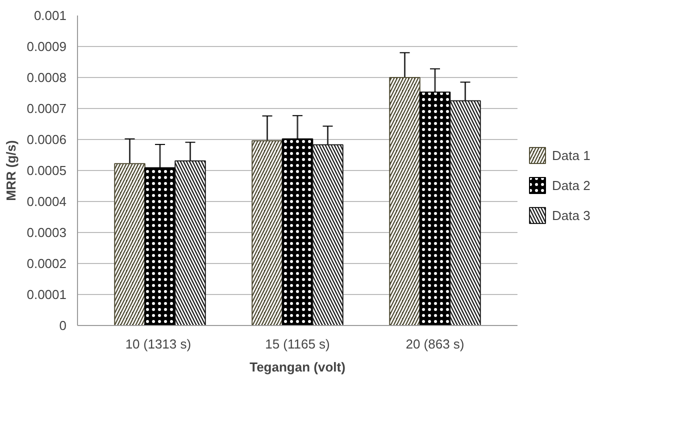 This screenshot has height=436, width=692. Describe the element at coordinates (298, 367) in the screenshot. I see `x-axis-title: Tegangan (volt)` at that location.